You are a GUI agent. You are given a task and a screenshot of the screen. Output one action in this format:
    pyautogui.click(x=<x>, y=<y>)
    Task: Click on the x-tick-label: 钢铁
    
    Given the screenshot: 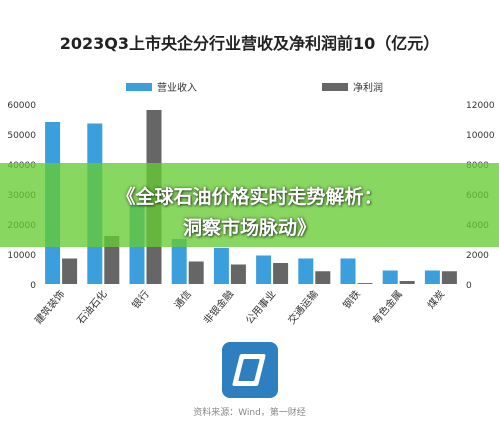 What is the action you would take?
    pyautogui.click(x=351, y=300)
    